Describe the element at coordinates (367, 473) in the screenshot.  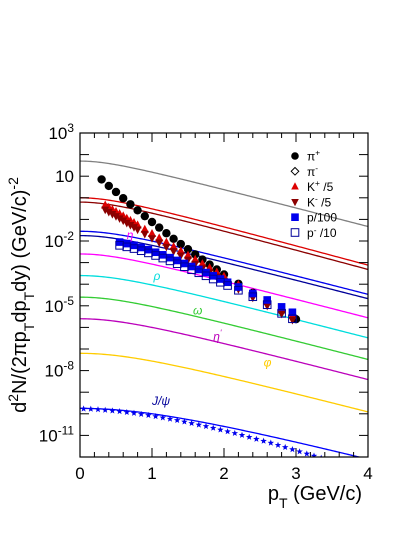
I see `x-tick-label: 4` at that location.